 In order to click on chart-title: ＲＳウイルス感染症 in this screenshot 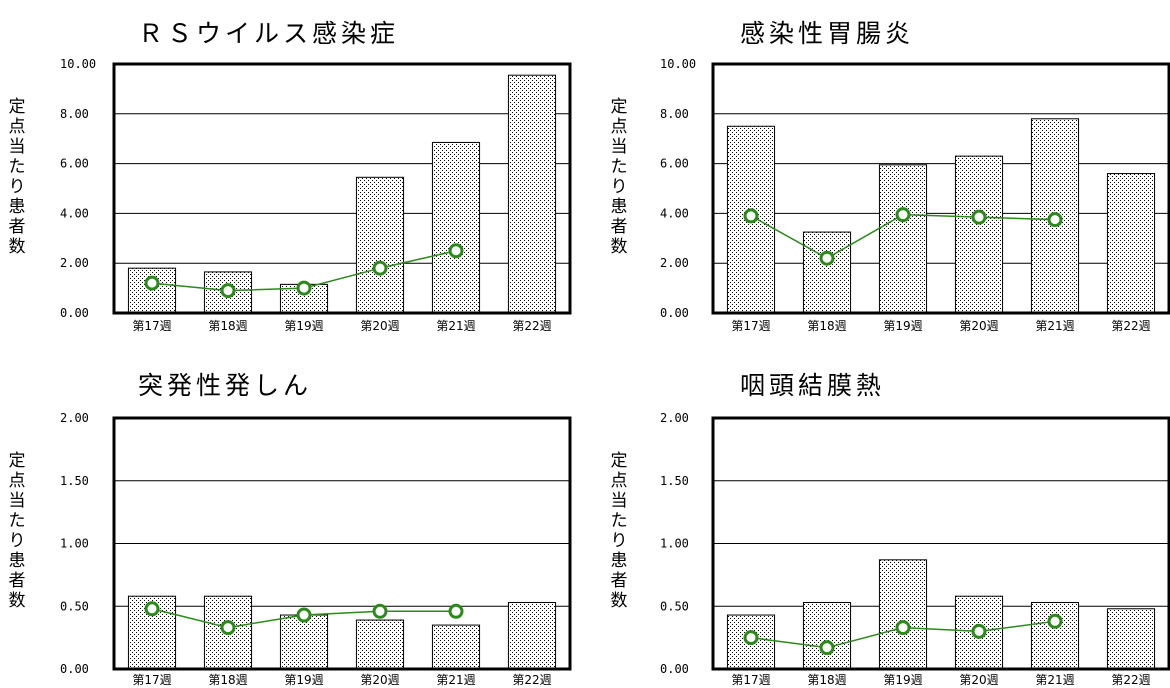, I will do `click(268, 33)`.